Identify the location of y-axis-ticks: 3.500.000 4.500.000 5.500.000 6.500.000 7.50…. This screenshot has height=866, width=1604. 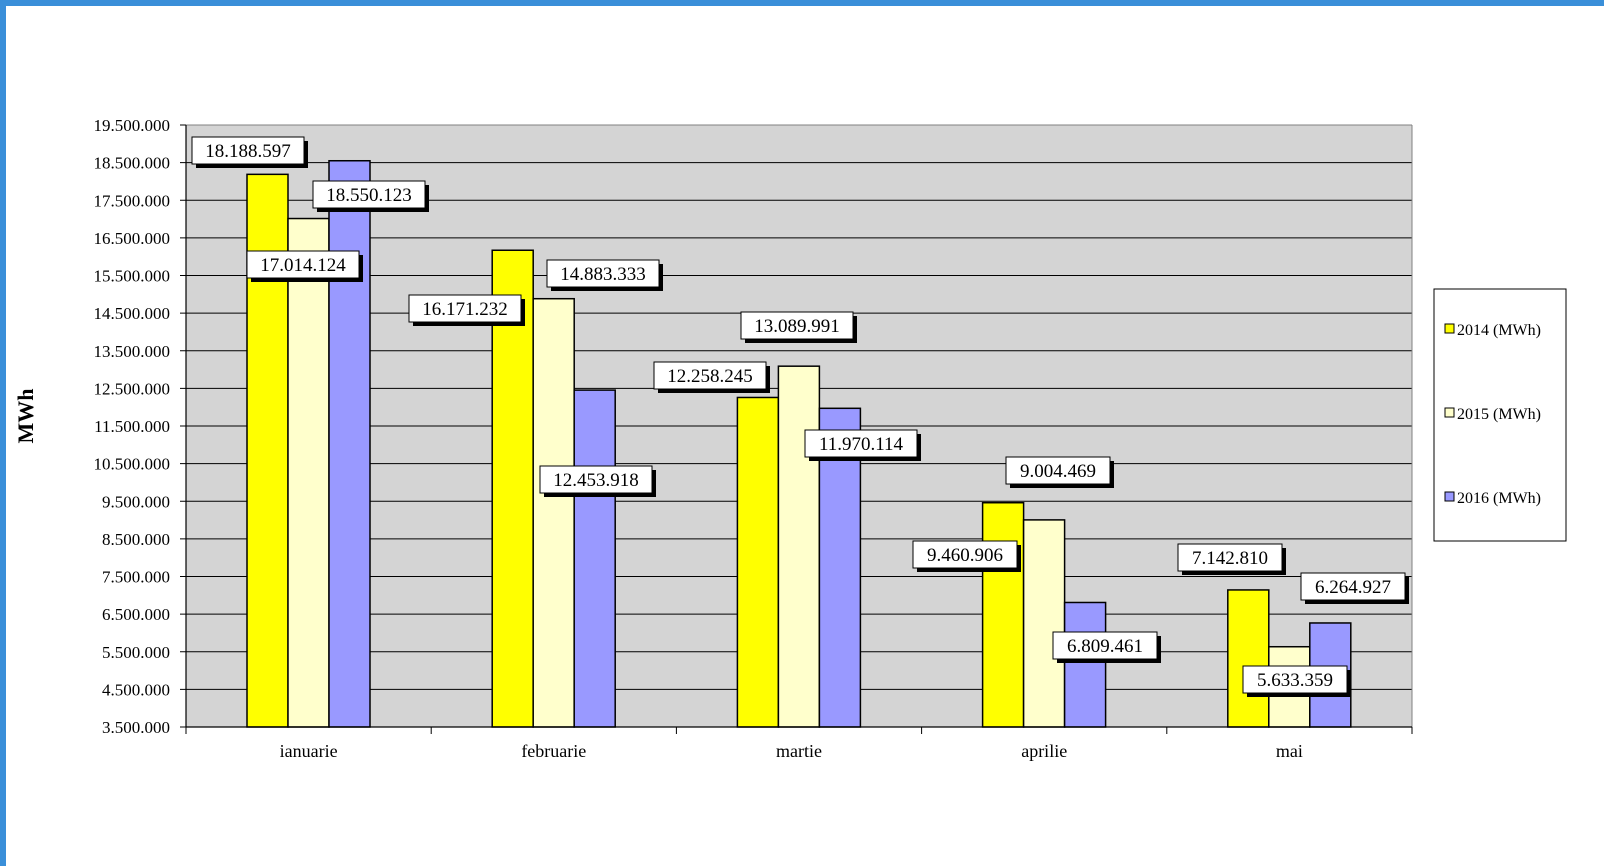
(140, 426).